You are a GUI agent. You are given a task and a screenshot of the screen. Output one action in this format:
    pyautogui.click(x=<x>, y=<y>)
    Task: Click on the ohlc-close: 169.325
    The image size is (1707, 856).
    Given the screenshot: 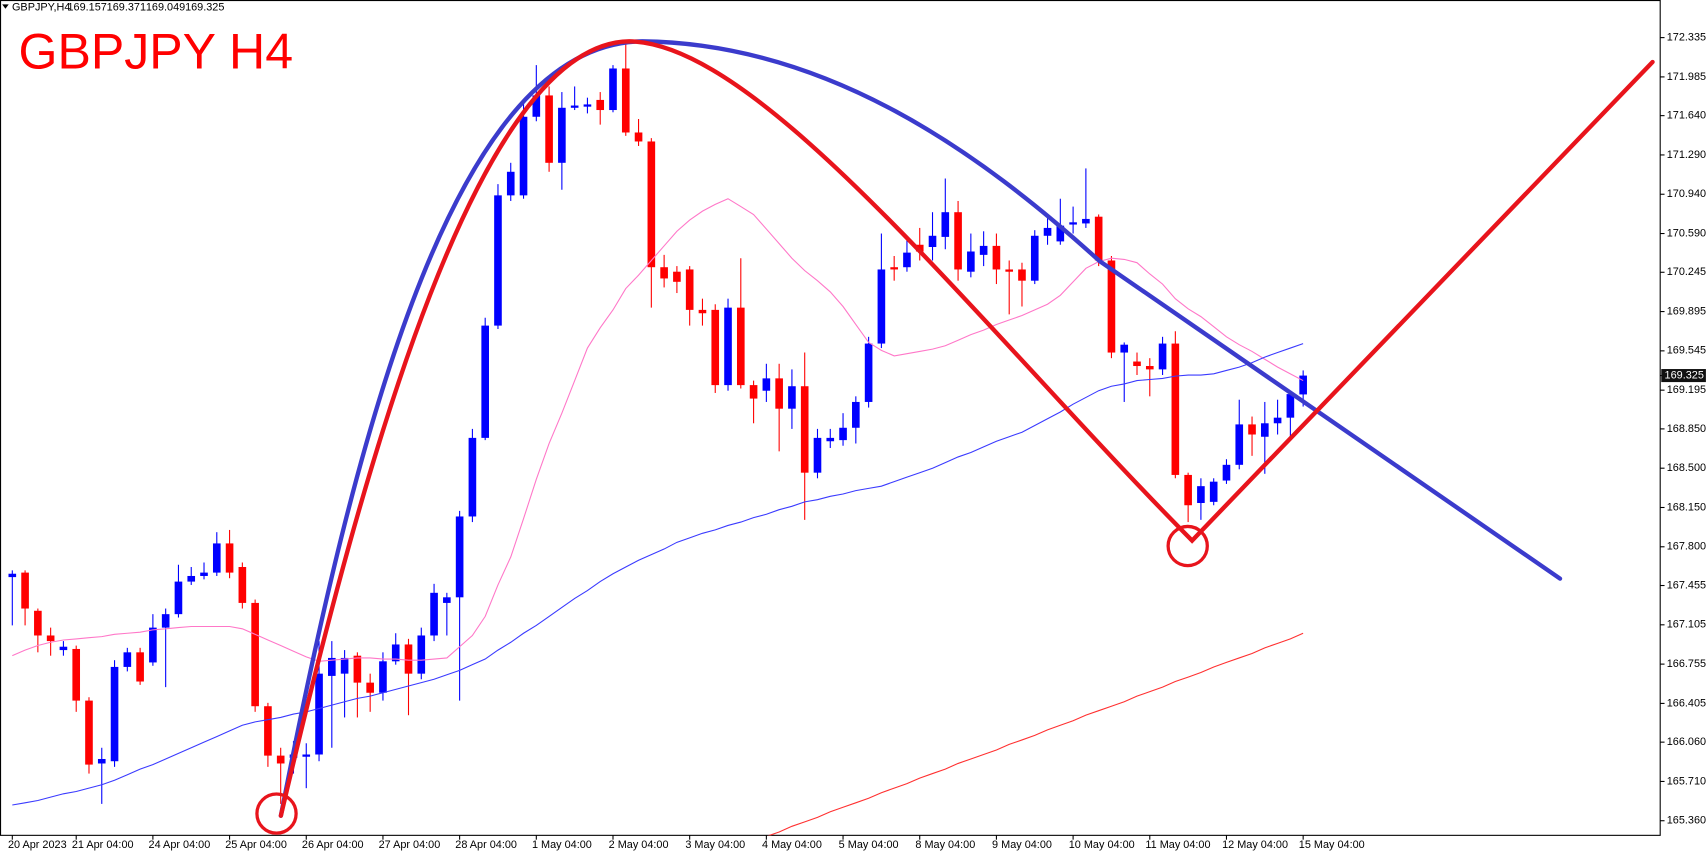 What is the action you would take?
    pyautogui.click(x=204, y=7)
    